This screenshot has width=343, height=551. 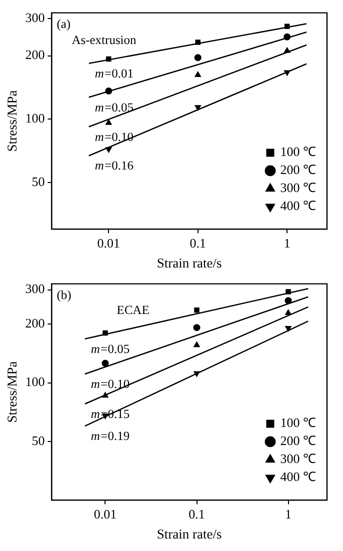 I want to click on annotation: ECAE, so click(x=133, y=309).